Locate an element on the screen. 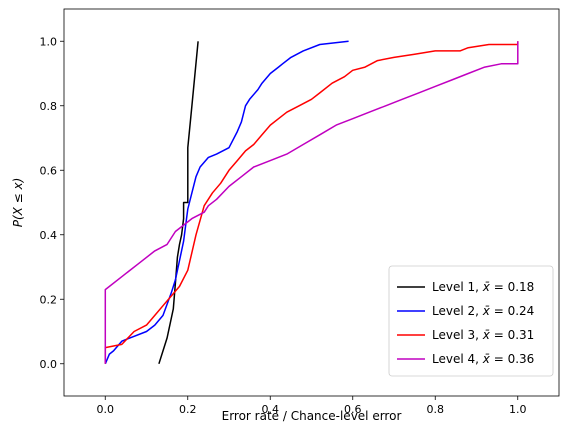  y-tick-label: 0.6 is located at coordinates (49, 170).